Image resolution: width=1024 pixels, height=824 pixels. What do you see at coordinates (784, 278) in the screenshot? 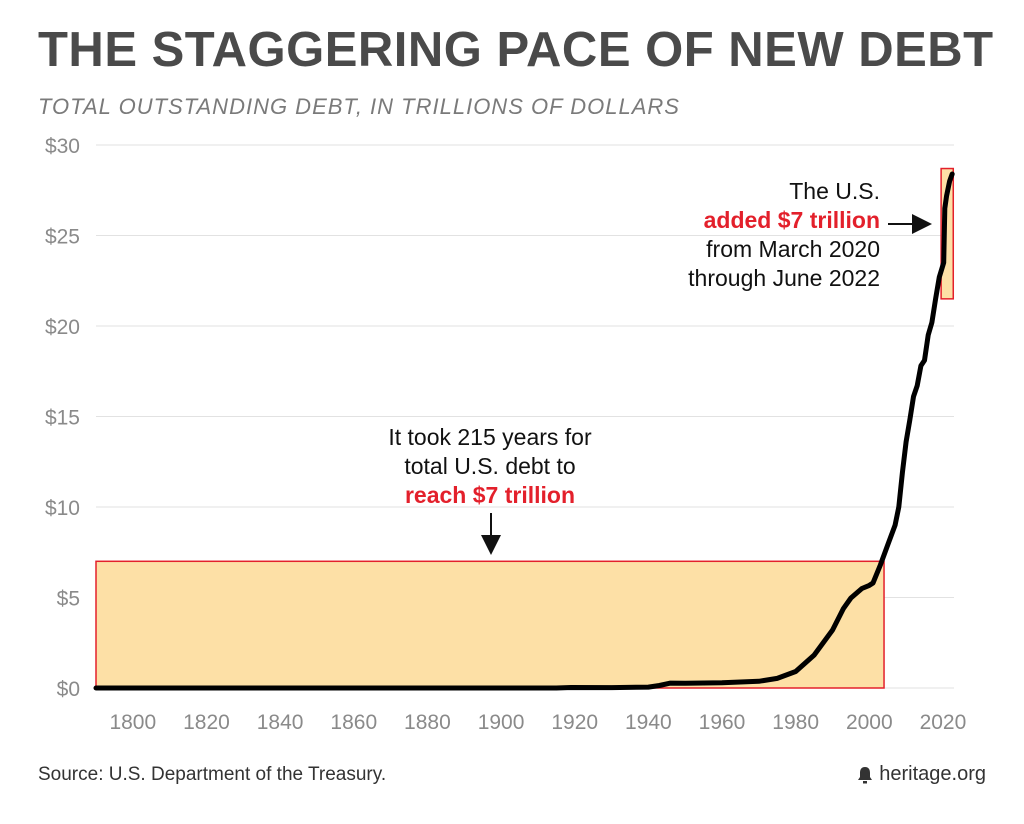
I see `annotation-right-line4: through June 2022` at bounding box center [784, 278].